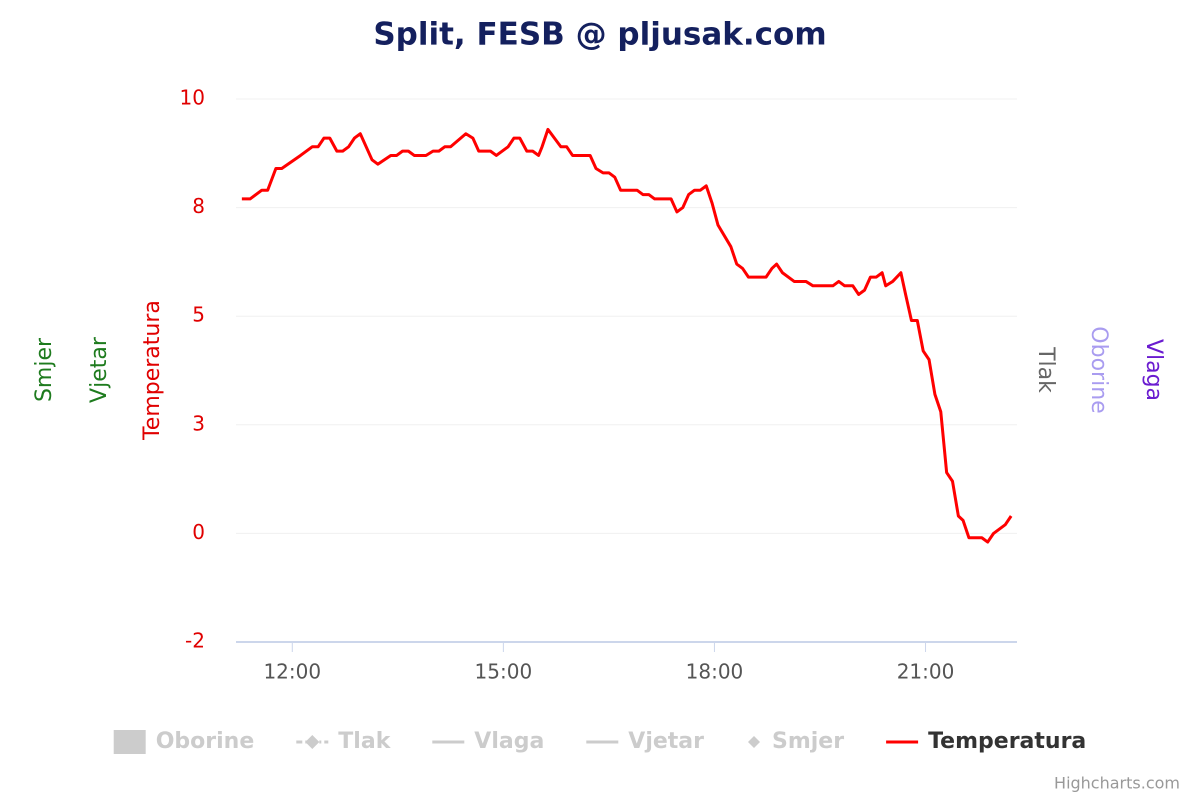  What do you see at coordinates (666, 741) in the screenshot?
I see `legend-label: Vjetar` at bounding box center [666, 741].